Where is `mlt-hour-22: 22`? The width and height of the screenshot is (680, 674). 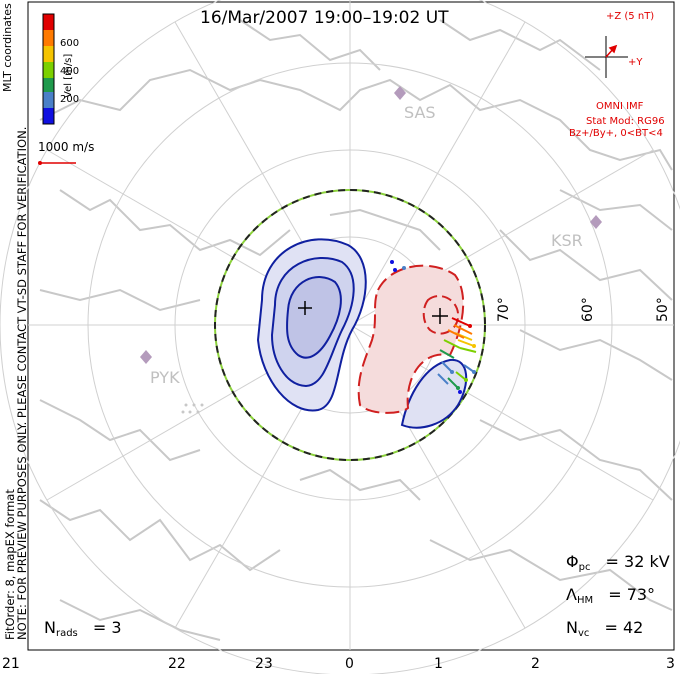
mlt-hour-22: 22 is located at coordinates (177, 664).